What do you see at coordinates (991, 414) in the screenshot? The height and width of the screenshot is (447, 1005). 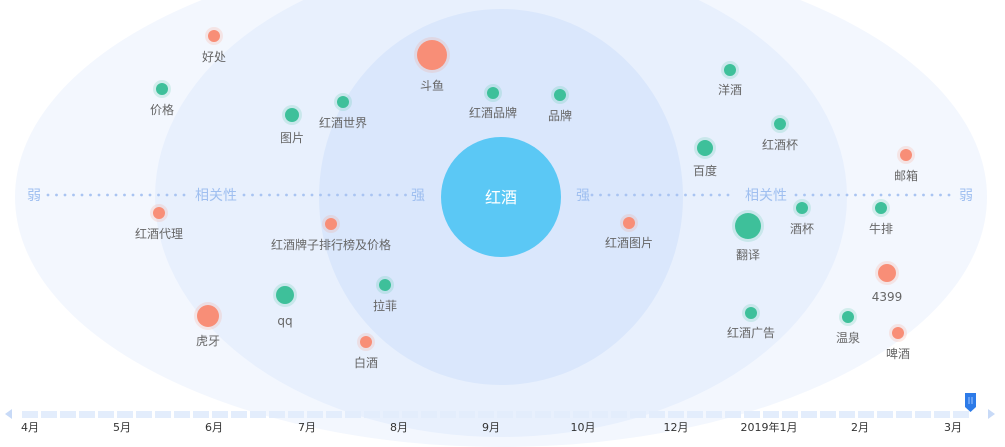 I see `timeline-next-icon` at bounding box center [991, 414].